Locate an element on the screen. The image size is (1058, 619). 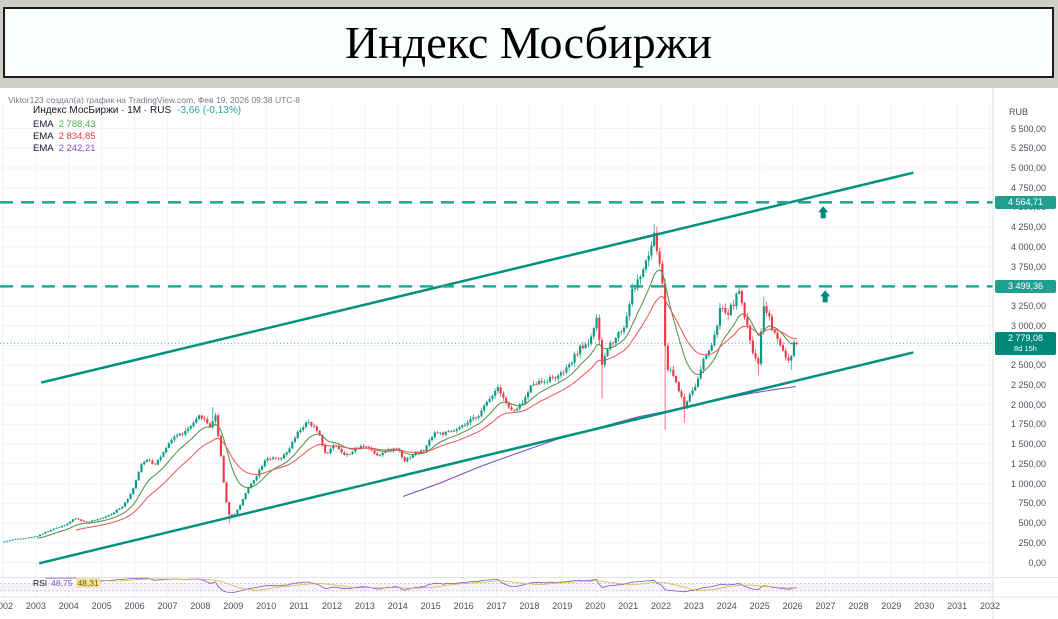
ema-value: 2 242,21 is located at coordinates (77, 148).